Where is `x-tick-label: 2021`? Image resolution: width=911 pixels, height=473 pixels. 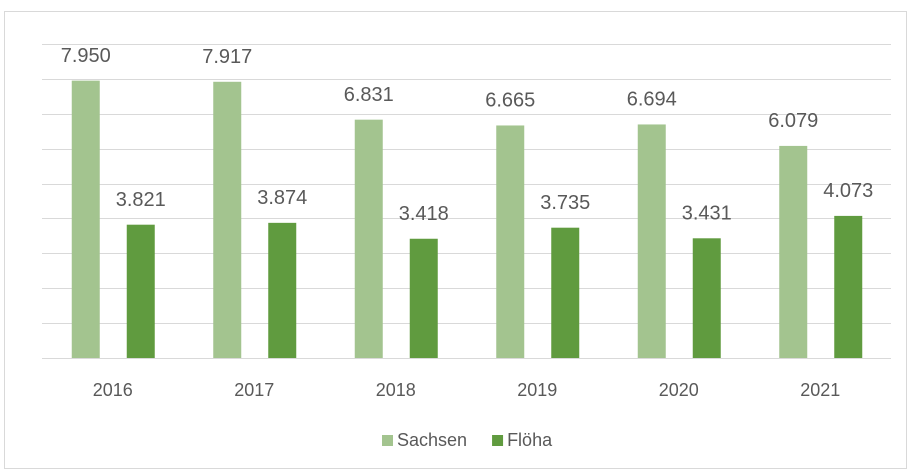
x-tick-label: 2021 is located at coordinates (820, 390).